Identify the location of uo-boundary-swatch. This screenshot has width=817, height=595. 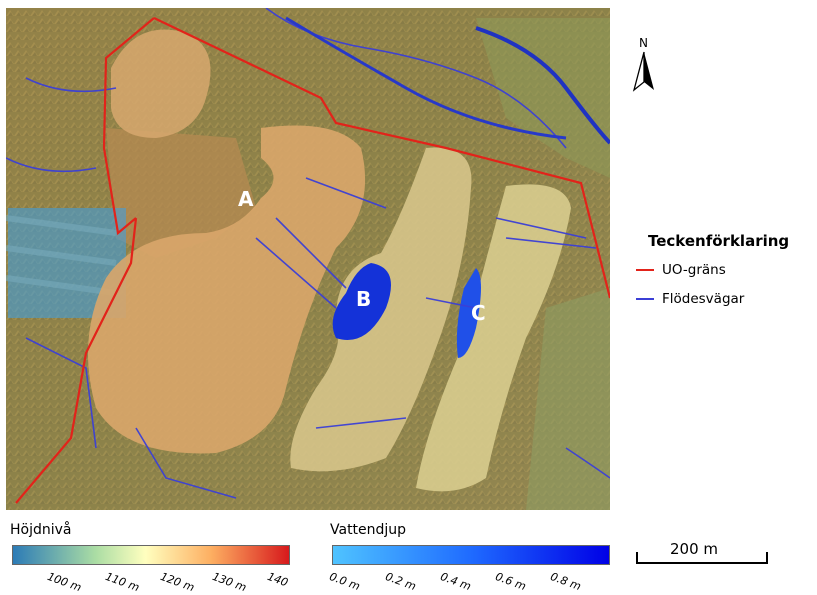
(645, 270).